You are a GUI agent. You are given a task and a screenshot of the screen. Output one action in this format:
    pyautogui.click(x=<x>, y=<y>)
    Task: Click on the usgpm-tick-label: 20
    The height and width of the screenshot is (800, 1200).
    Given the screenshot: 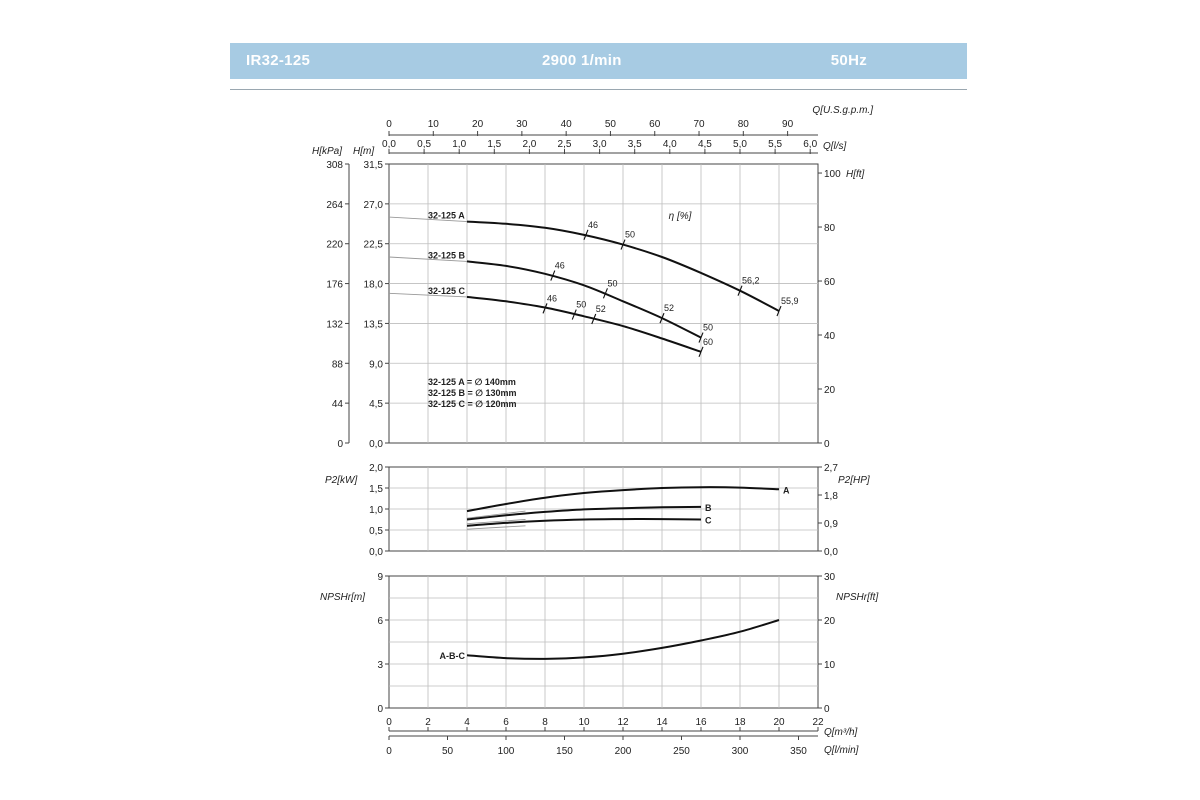 What is the action you would take?
    pyautogui.click(x=478, y=124)
    